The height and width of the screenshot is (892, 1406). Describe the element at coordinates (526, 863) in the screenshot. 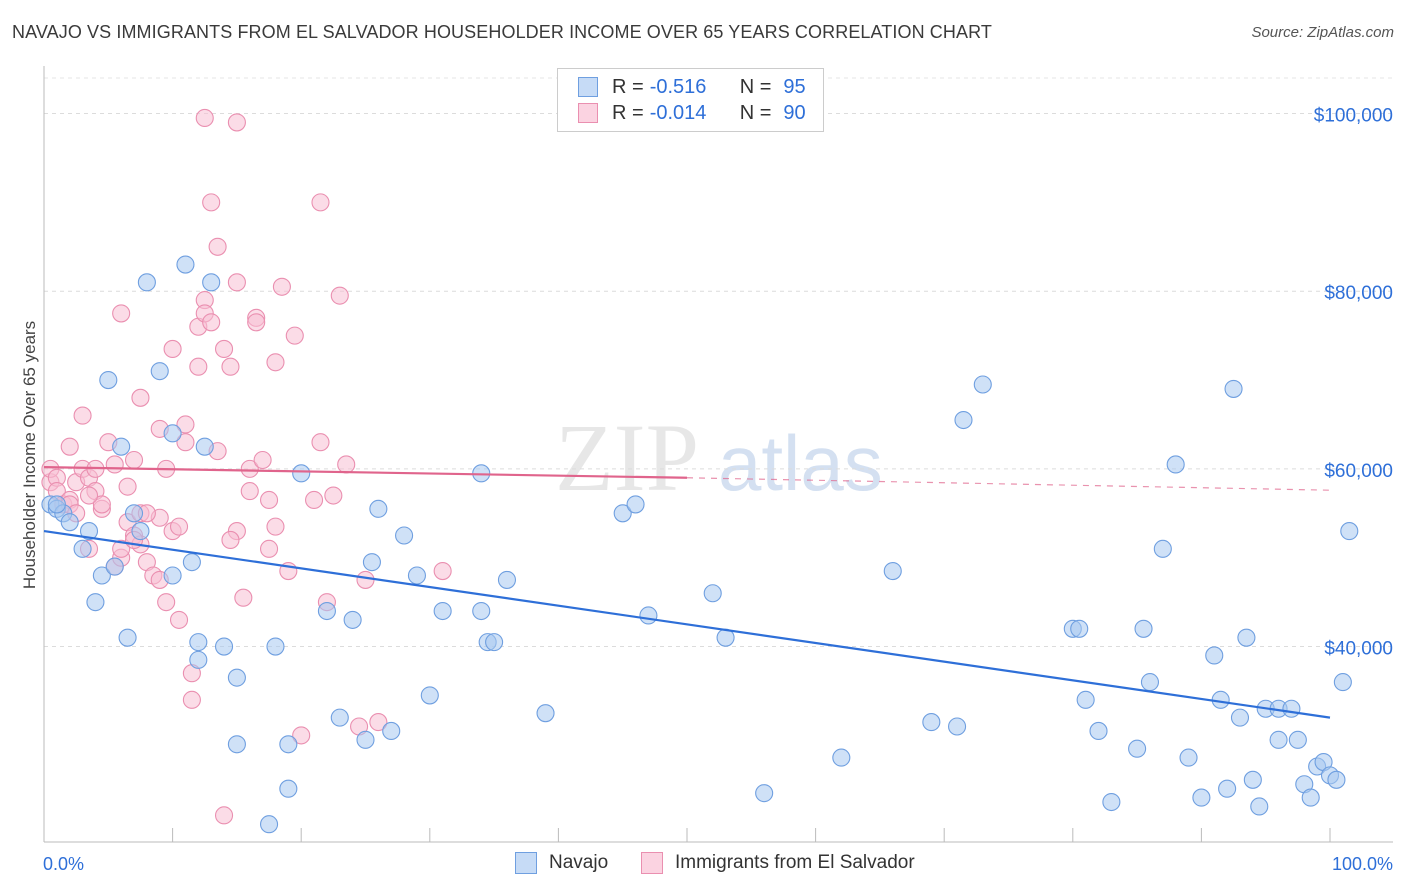

I see `series-swatch-navajo` at that location.